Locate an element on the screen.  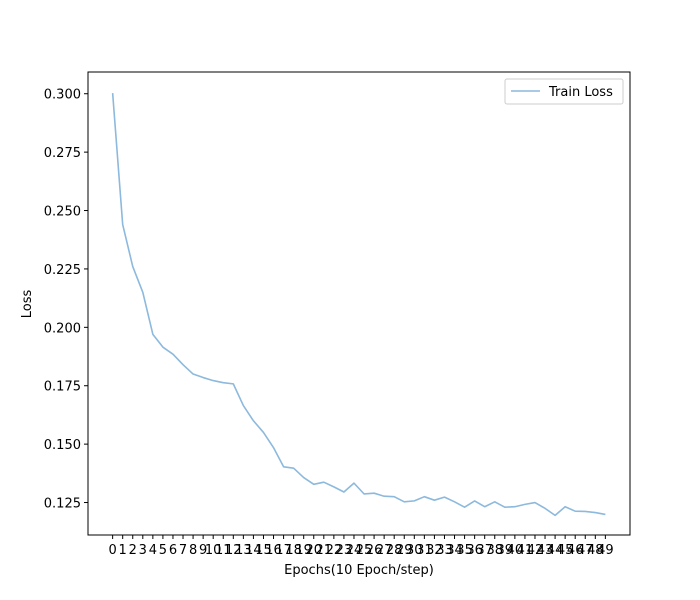
x-tick-label: 0 is located at coordinates (112, 550).